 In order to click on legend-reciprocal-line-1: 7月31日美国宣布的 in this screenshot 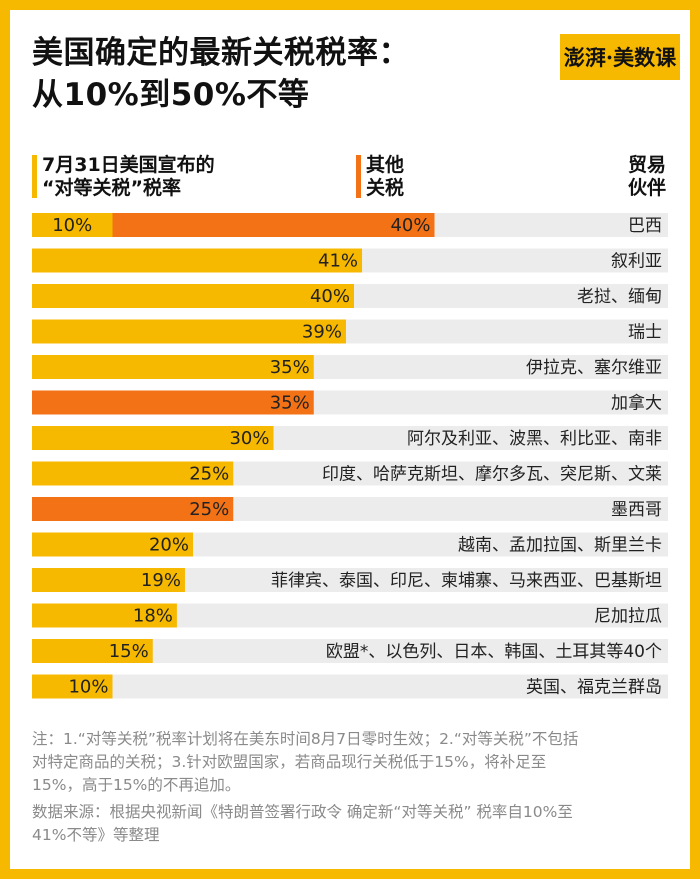, I will do `click(128, 165)`.